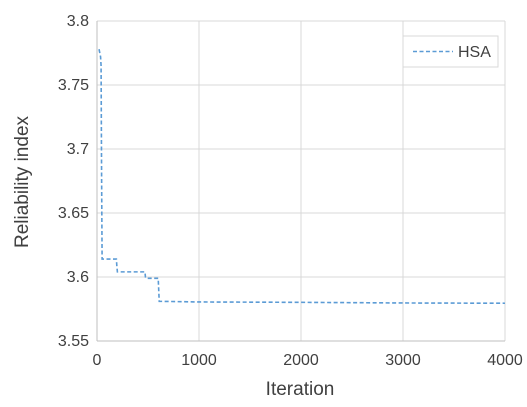 The image size is (527, 407). I want to click on x-tick-label: 0, so click(97, 360).